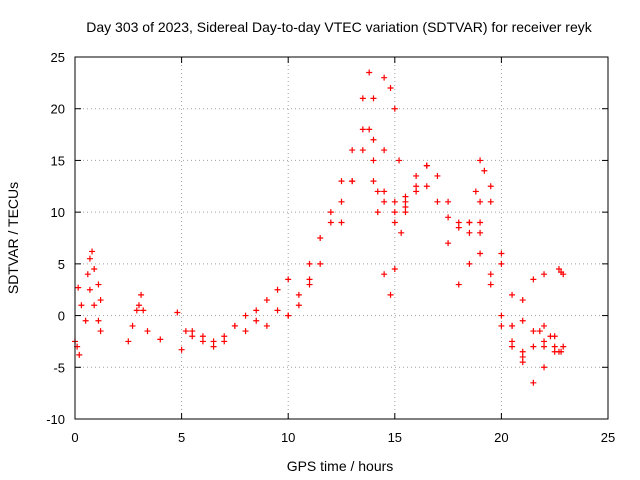 Image resolution: width=640 pixels, height=480 pixels. What do you see at coordinates (55, 419) in the screenshot?
I see `y-tick-label: -10` at bounding box center [55, 419].